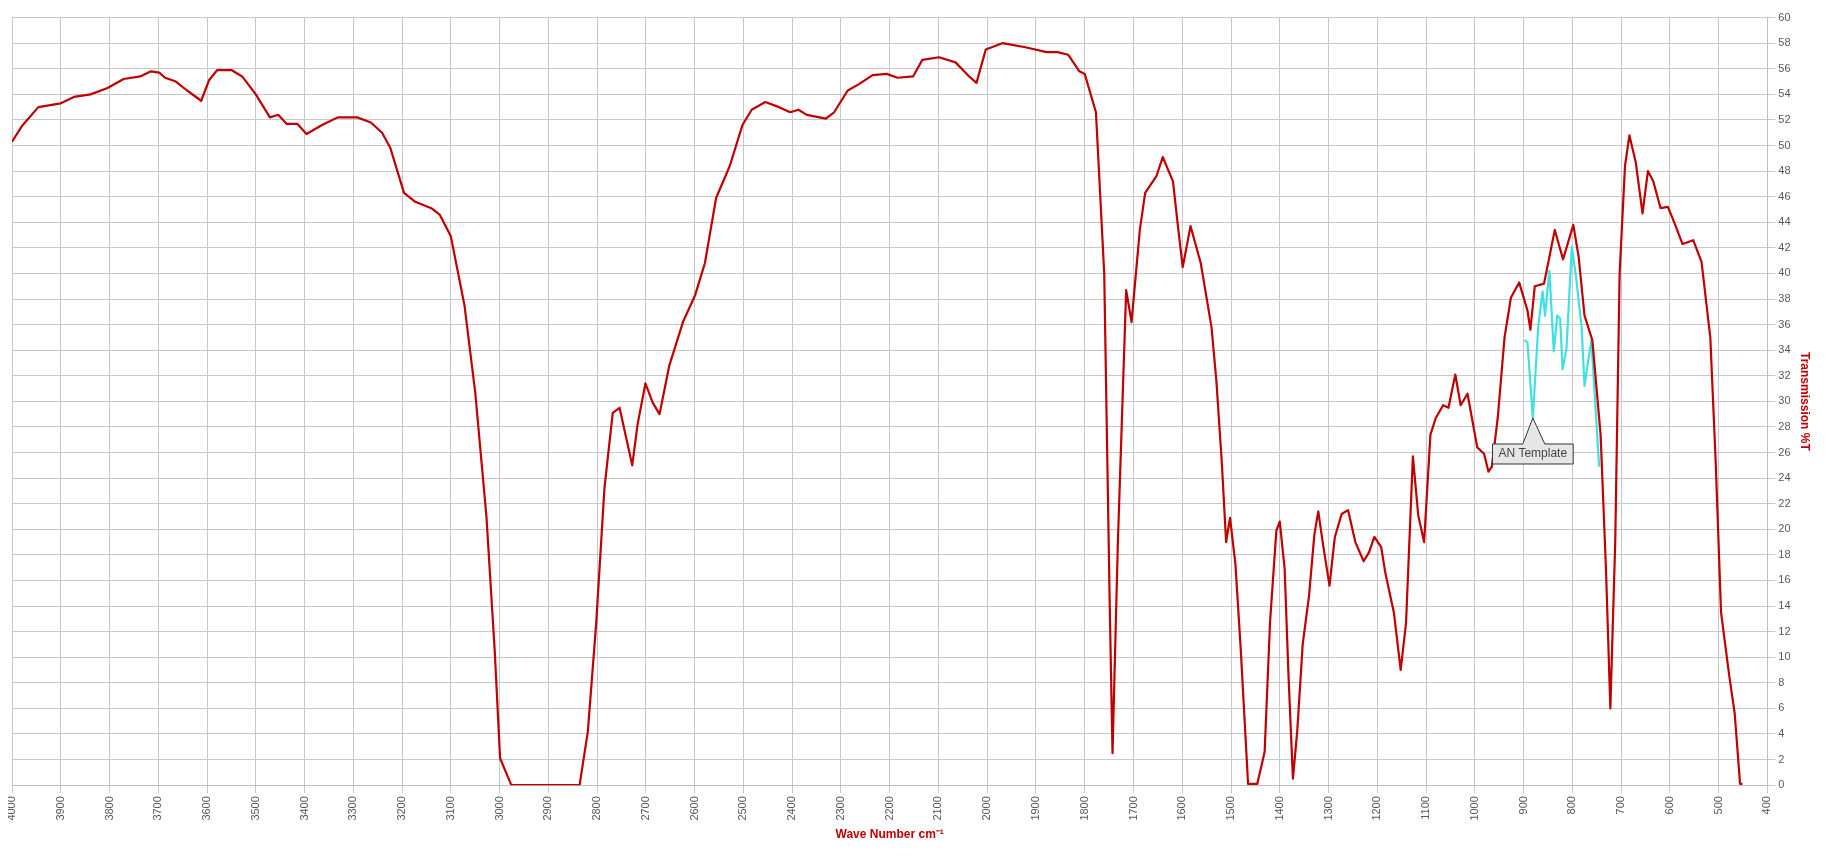  What do you see at coordinates (1784, 477) in the screenshot?
I see `y-tick-label: 24` at bounding box center [1784, 477].